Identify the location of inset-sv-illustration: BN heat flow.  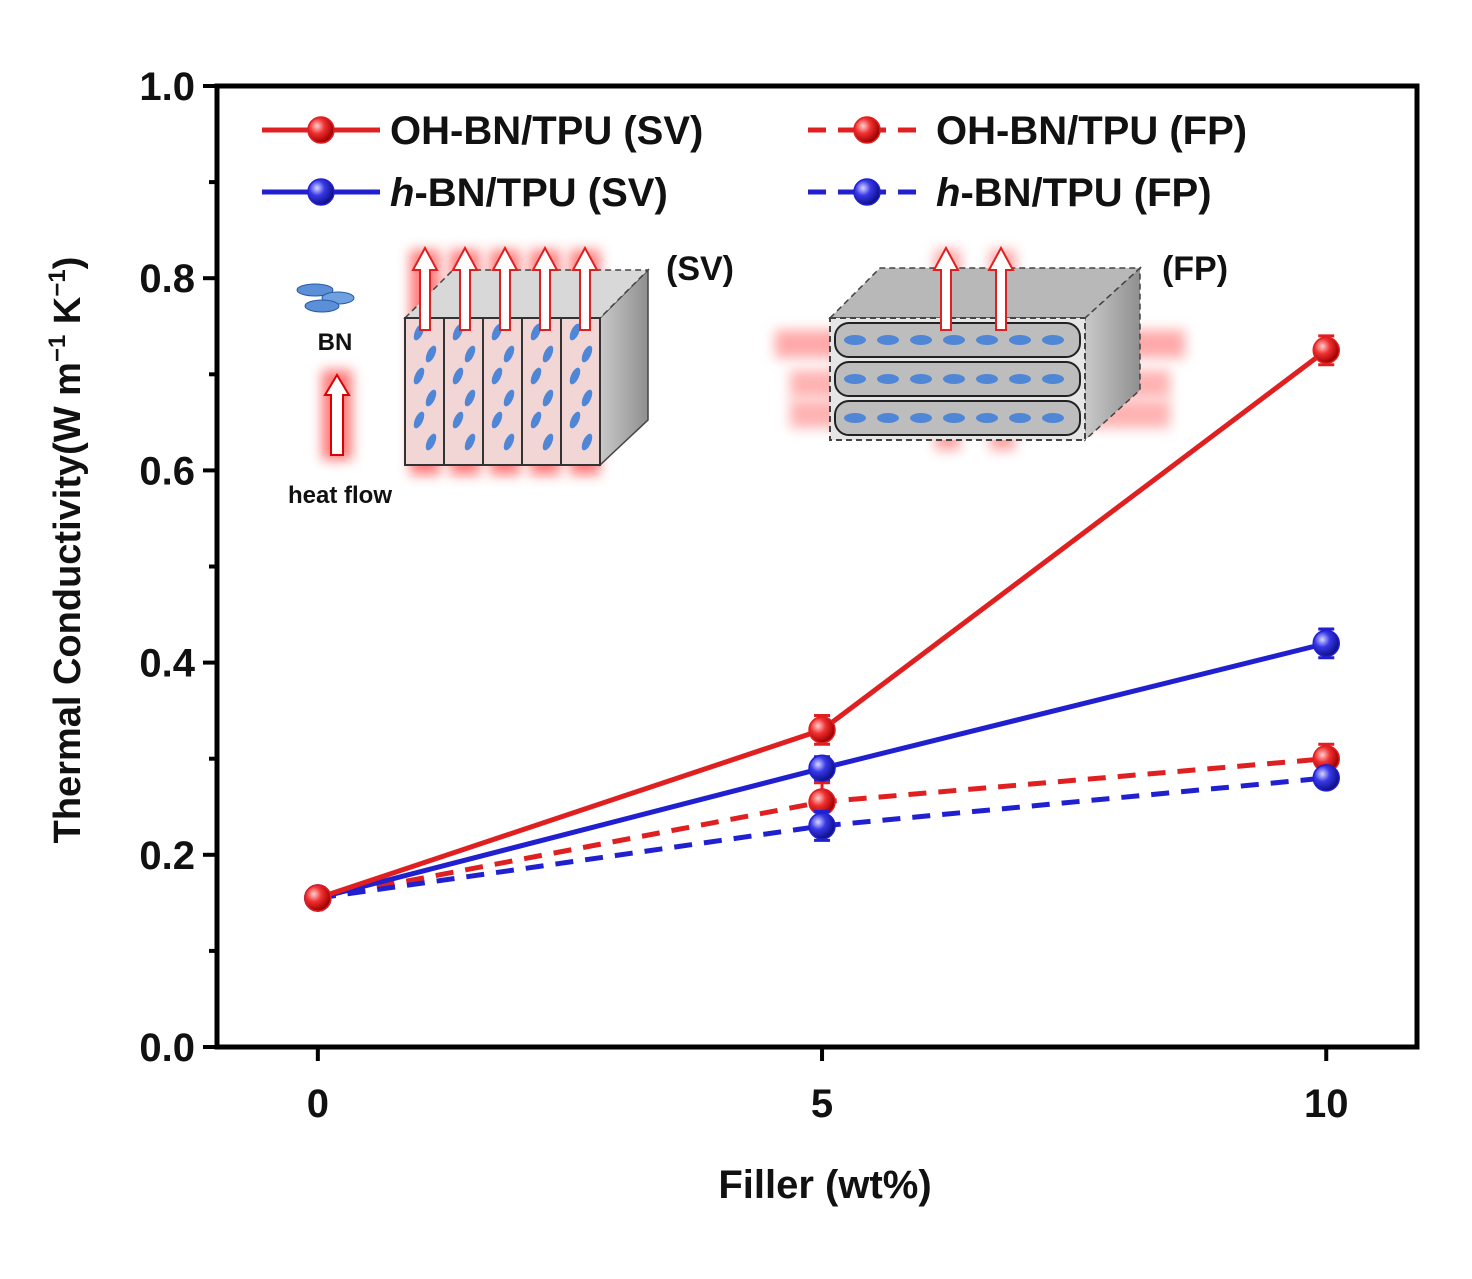
(511, 377).